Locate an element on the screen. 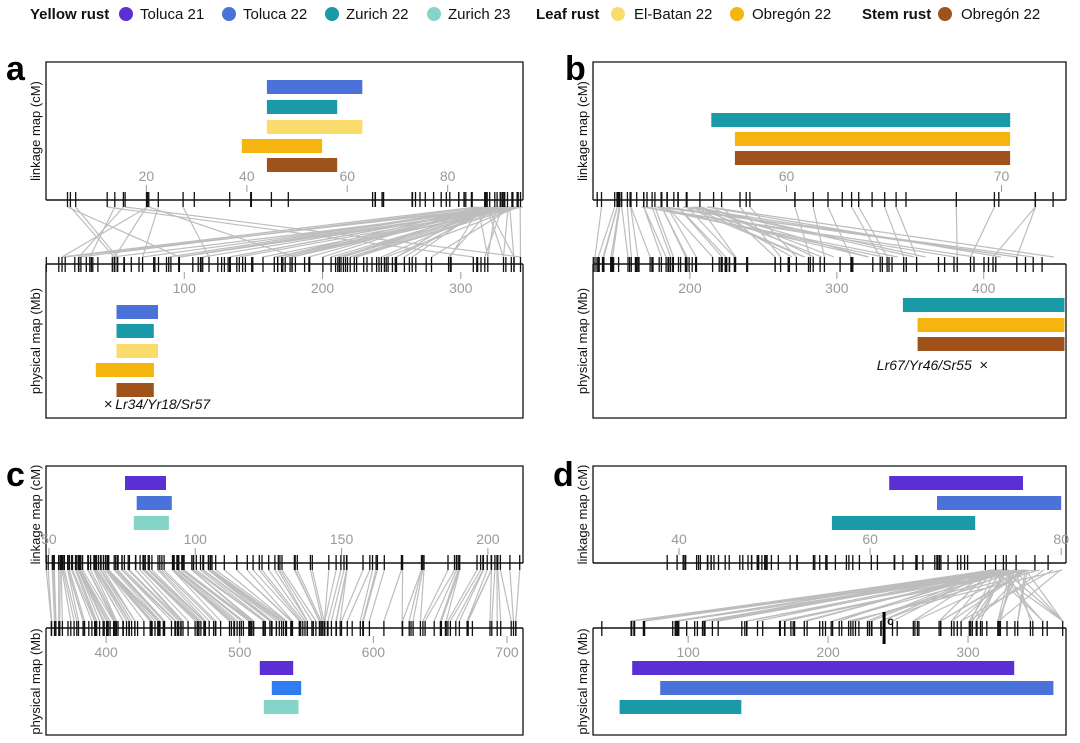  legend-label: Zurich 23 is located at coordinates (479, 14).